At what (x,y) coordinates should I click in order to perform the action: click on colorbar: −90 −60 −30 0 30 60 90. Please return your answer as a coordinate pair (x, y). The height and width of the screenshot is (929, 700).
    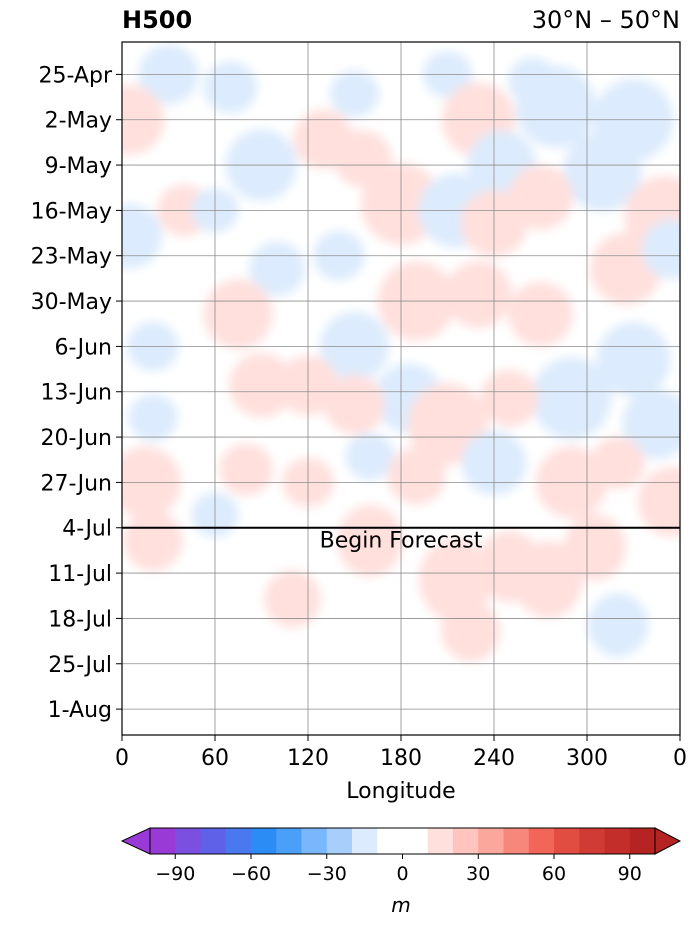
    Looking at the image, I should click on (401, 856).